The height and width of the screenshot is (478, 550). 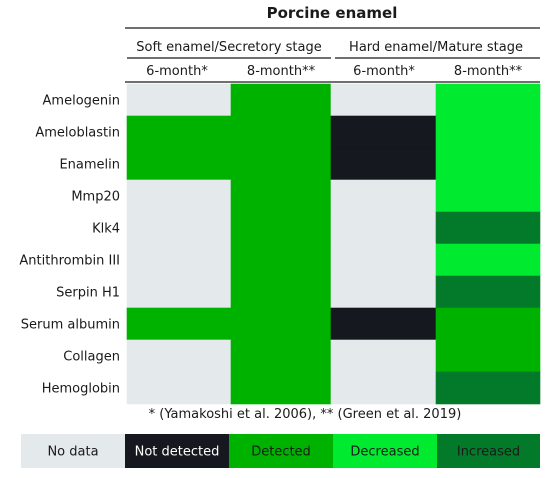 I want to click on row-label: Amelogenin, so click(x=81, y=101).